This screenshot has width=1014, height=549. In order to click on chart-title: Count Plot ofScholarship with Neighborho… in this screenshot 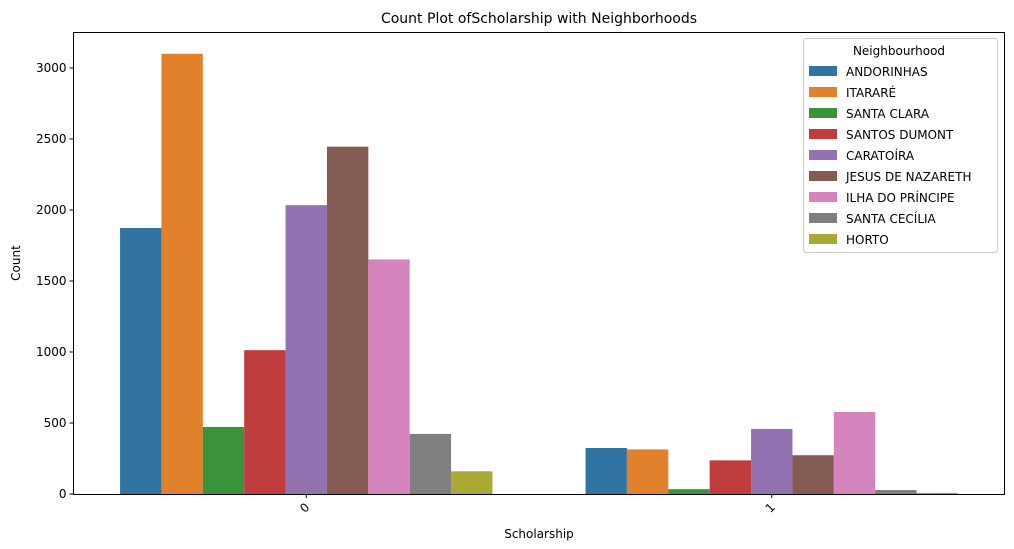, I will do `click(539, 19)`.